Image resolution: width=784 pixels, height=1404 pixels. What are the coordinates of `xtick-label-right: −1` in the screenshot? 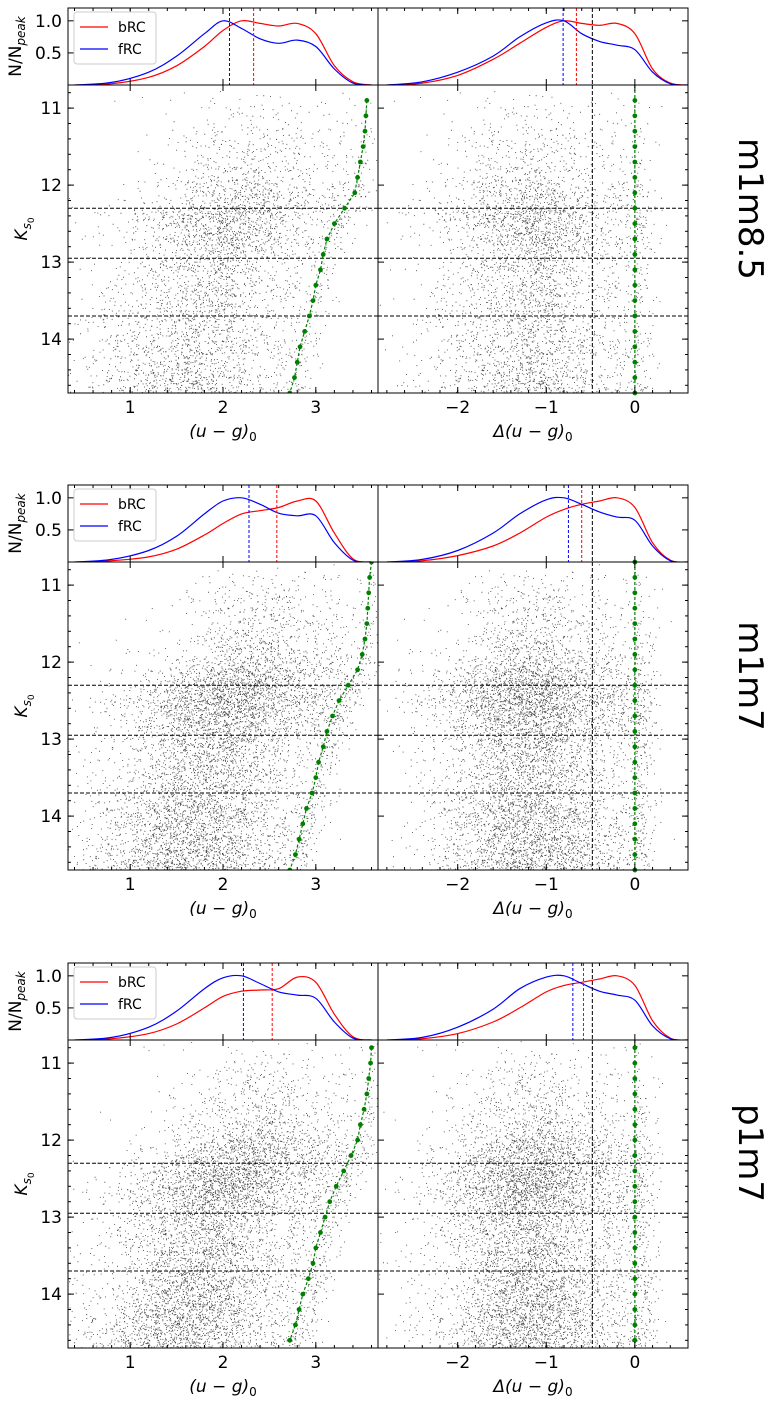 It's located at (546, 1363).